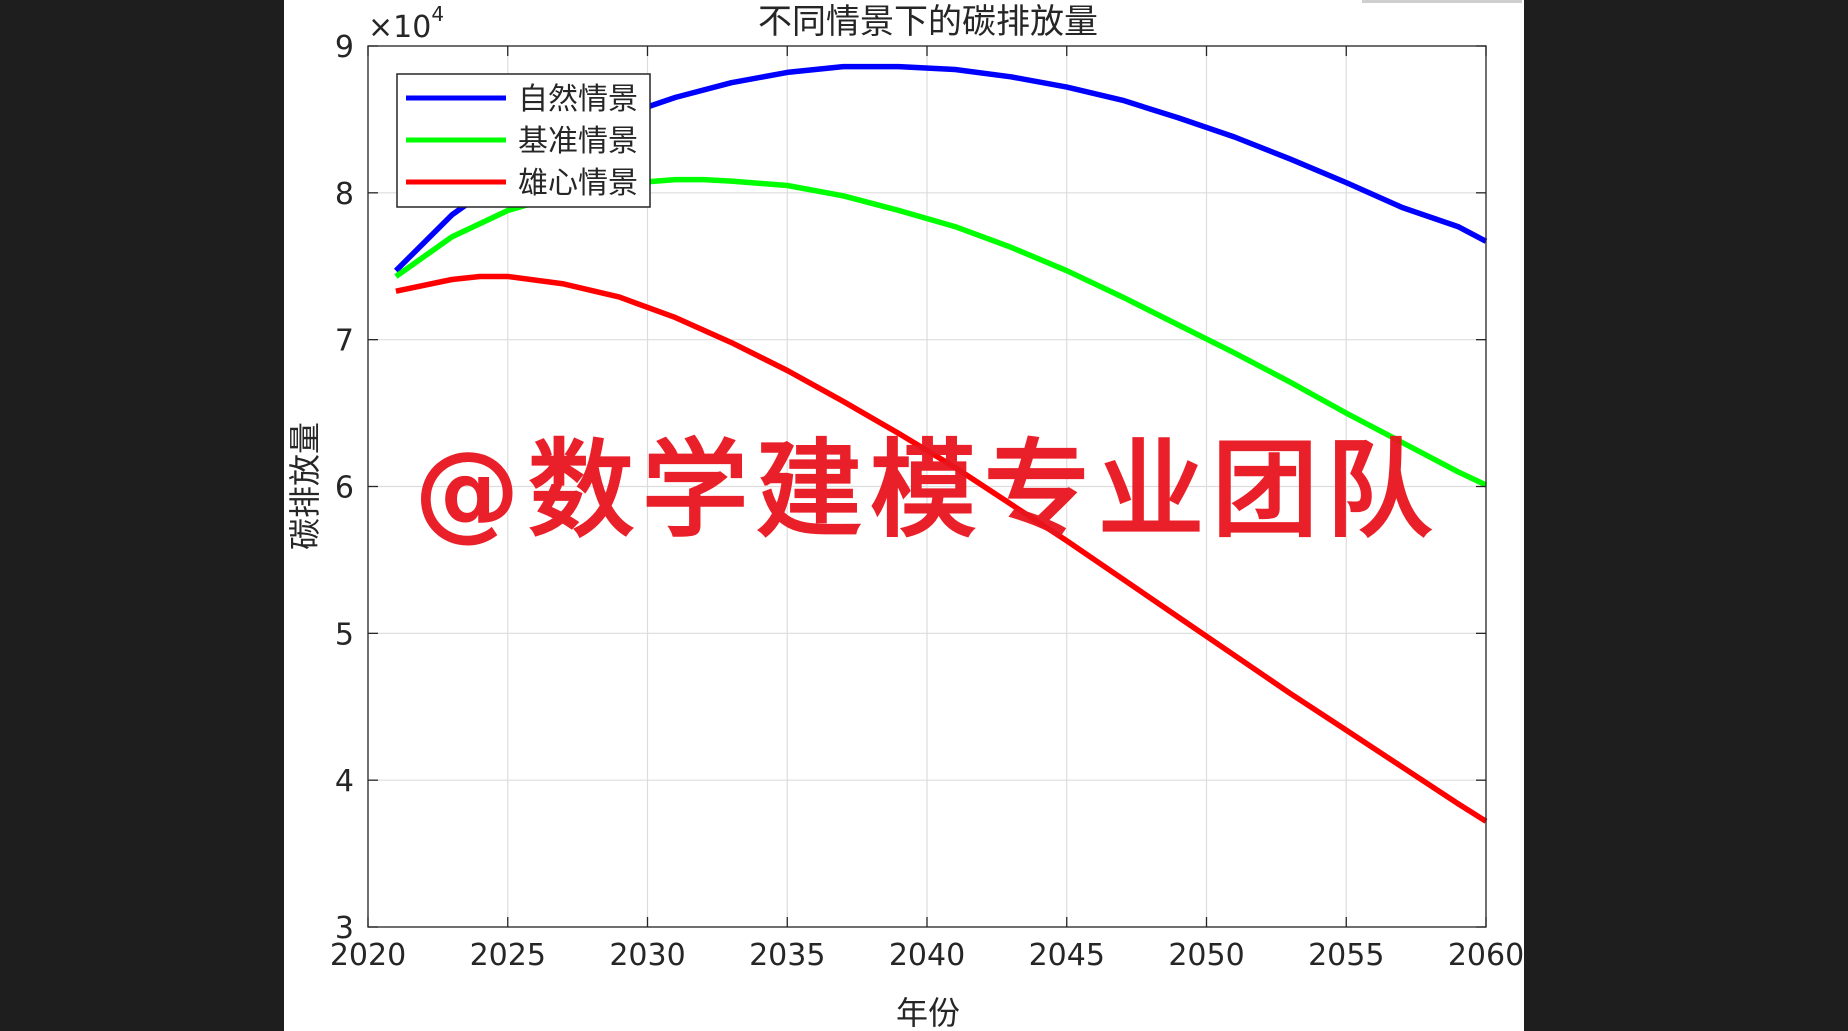 This screenshot has height=1031, width=1848. Describe the element at coordinates (344, 781) in the screenshot. I see `y-tick-label: 4` at that location.